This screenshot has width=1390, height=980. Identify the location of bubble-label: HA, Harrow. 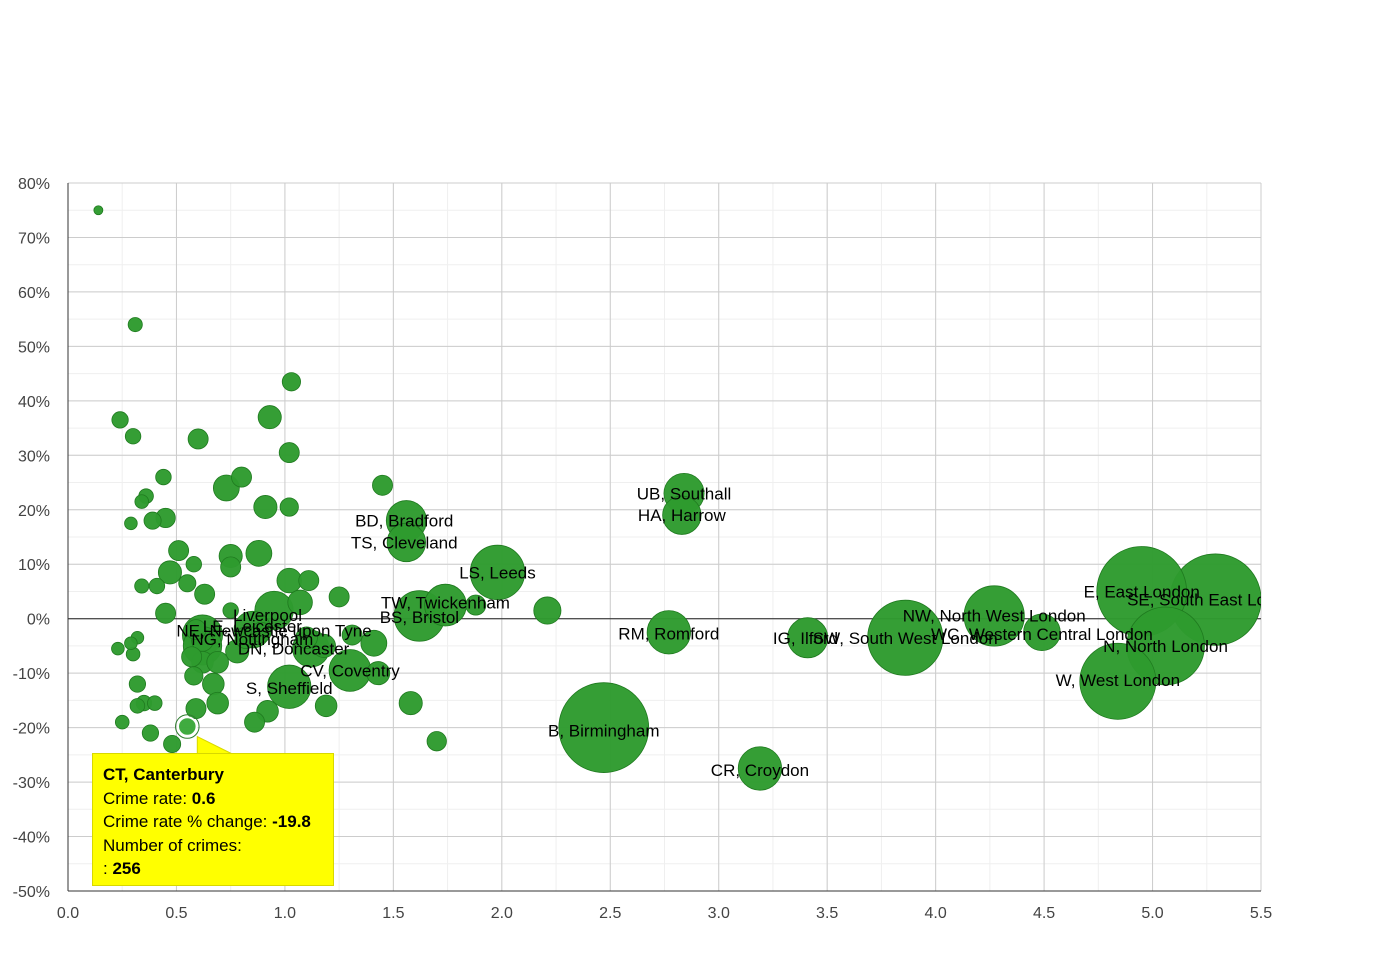
(682, 515).